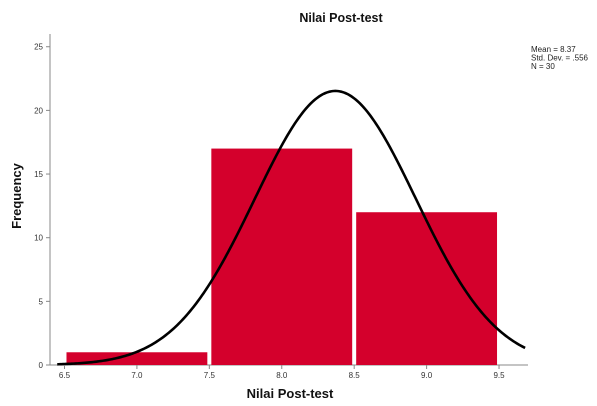  I want to click on x-tick-label: 8.0, so click(282, 375).